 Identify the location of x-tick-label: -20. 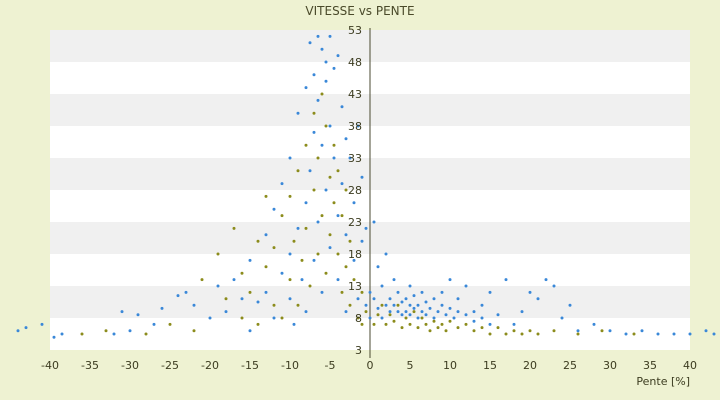
(210, 365).